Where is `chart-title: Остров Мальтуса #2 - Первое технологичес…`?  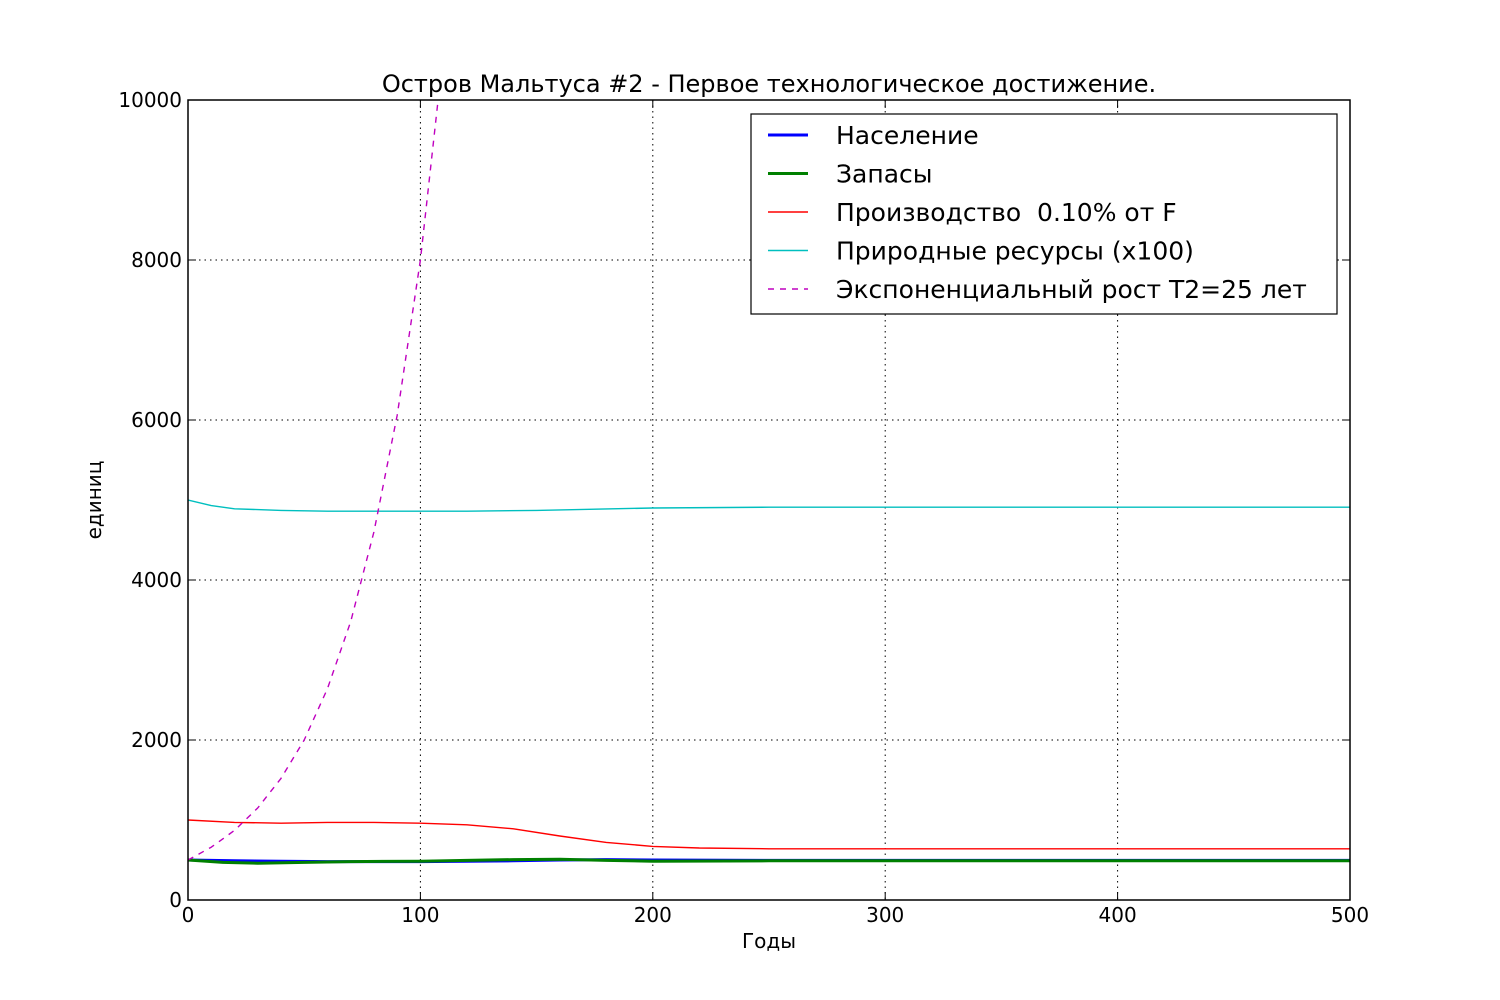
chart-title: Остров Мальтуса #2 - Первое технологичес… is located at coordinates (769, 84).